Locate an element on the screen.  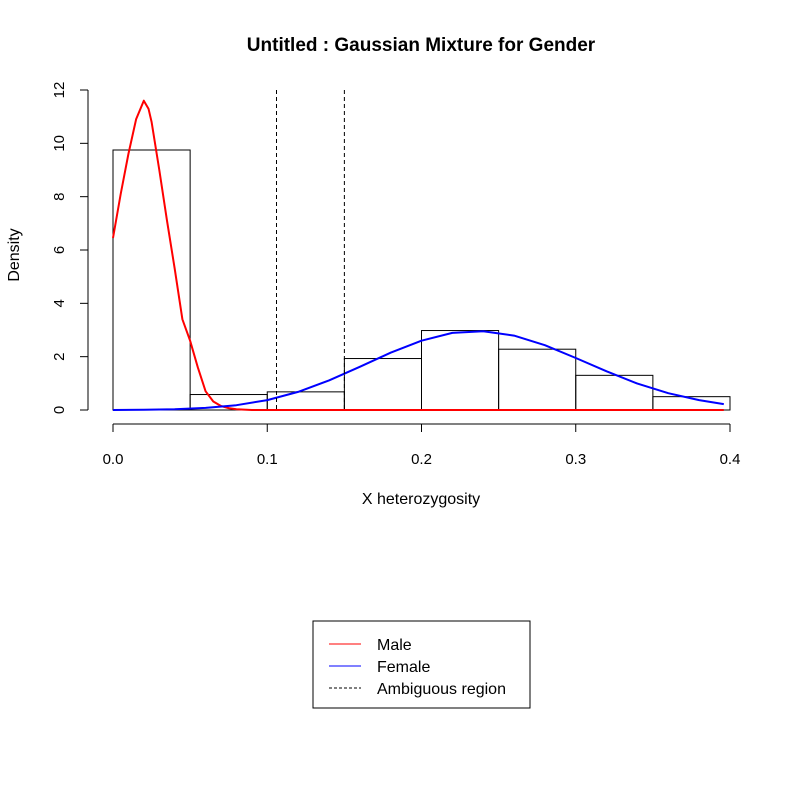
y-axis-label: Density is located at coordinates (14, 254).